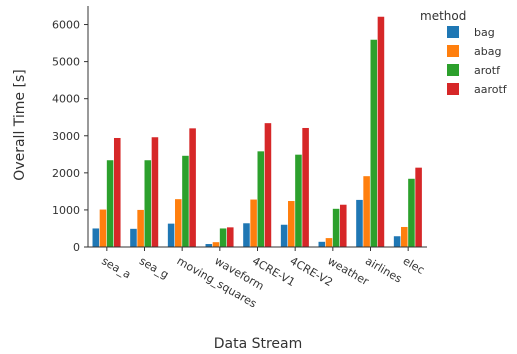 Image resolution: width=517 pixels, height=354 pixels. I want to click on bar-abag-4CRE-V2, so click(291, 224).